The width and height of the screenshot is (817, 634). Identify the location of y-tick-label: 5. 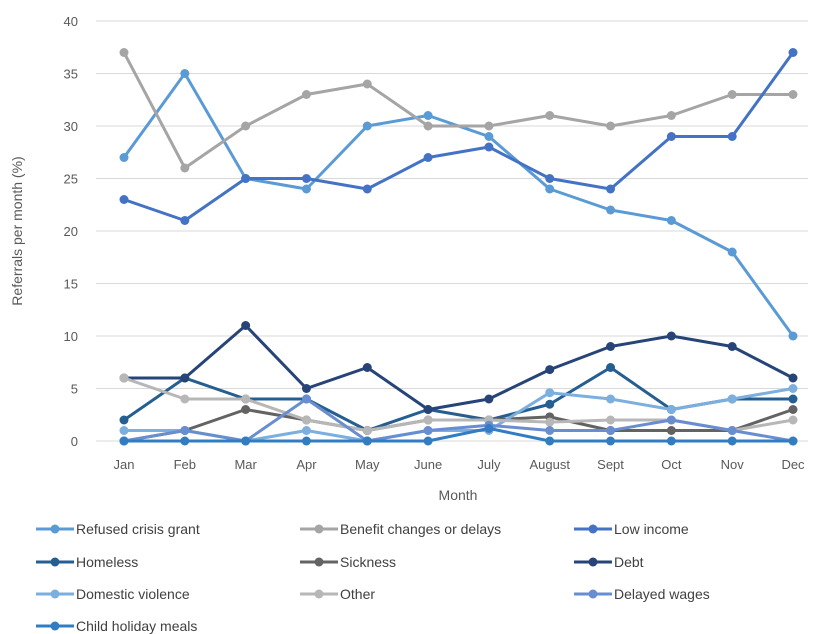
(74, 389).